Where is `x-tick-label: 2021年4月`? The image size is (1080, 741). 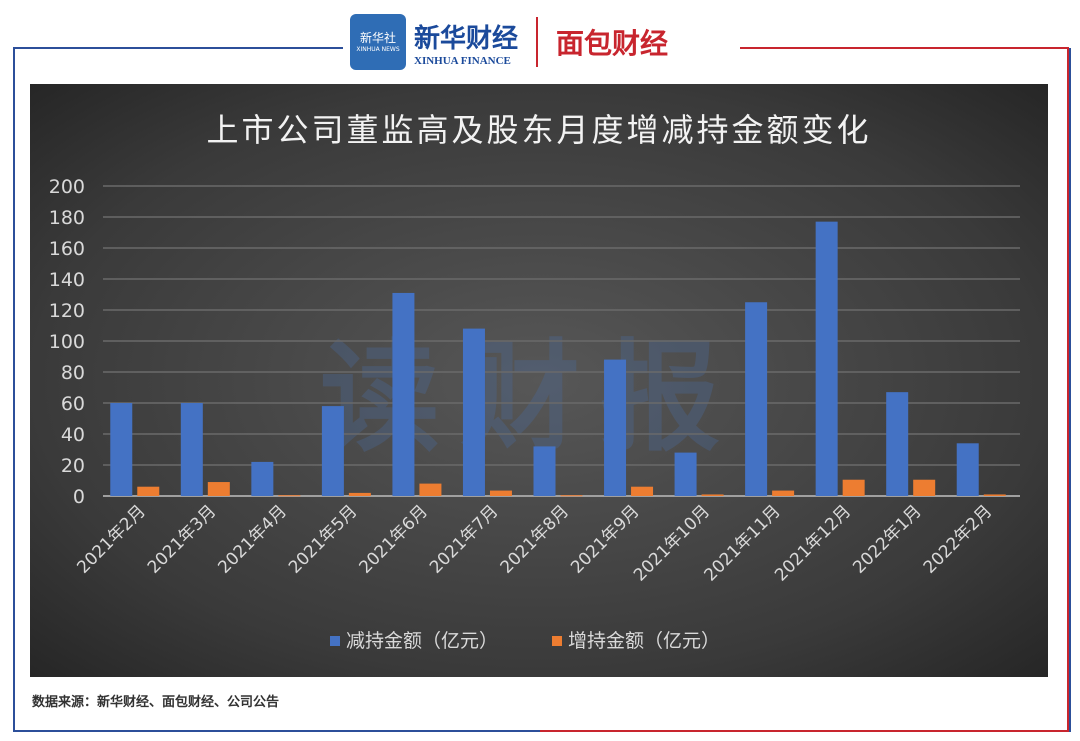 x-tick-label: 2021年4月 is located at coordinates (252, 539).